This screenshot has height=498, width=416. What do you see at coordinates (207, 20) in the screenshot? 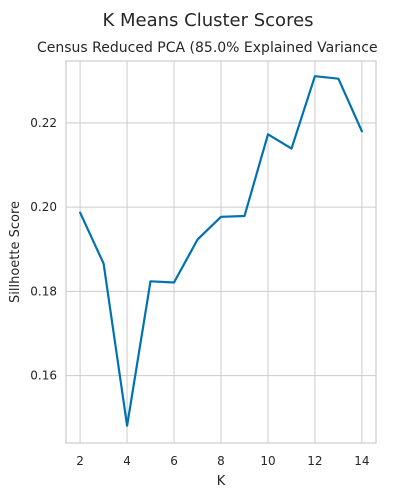
I see `chart-title: K Means Cluster Scores` at bounding box center [207, 20].